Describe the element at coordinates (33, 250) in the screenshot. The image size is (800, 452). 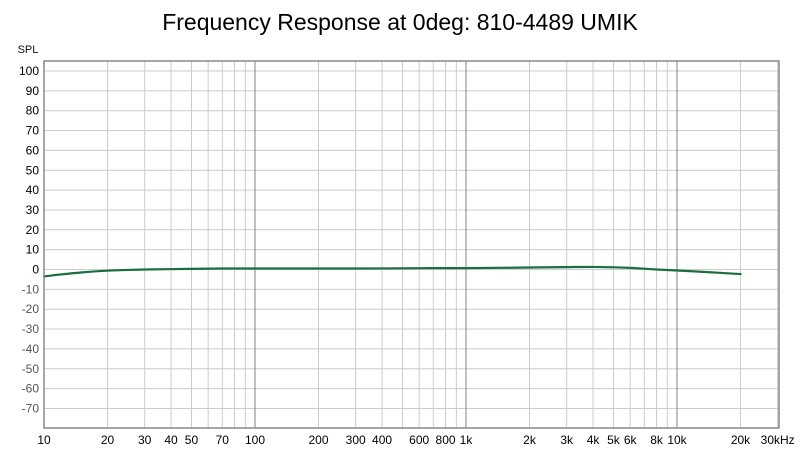
I see `y-tick-label: 10` at that location.